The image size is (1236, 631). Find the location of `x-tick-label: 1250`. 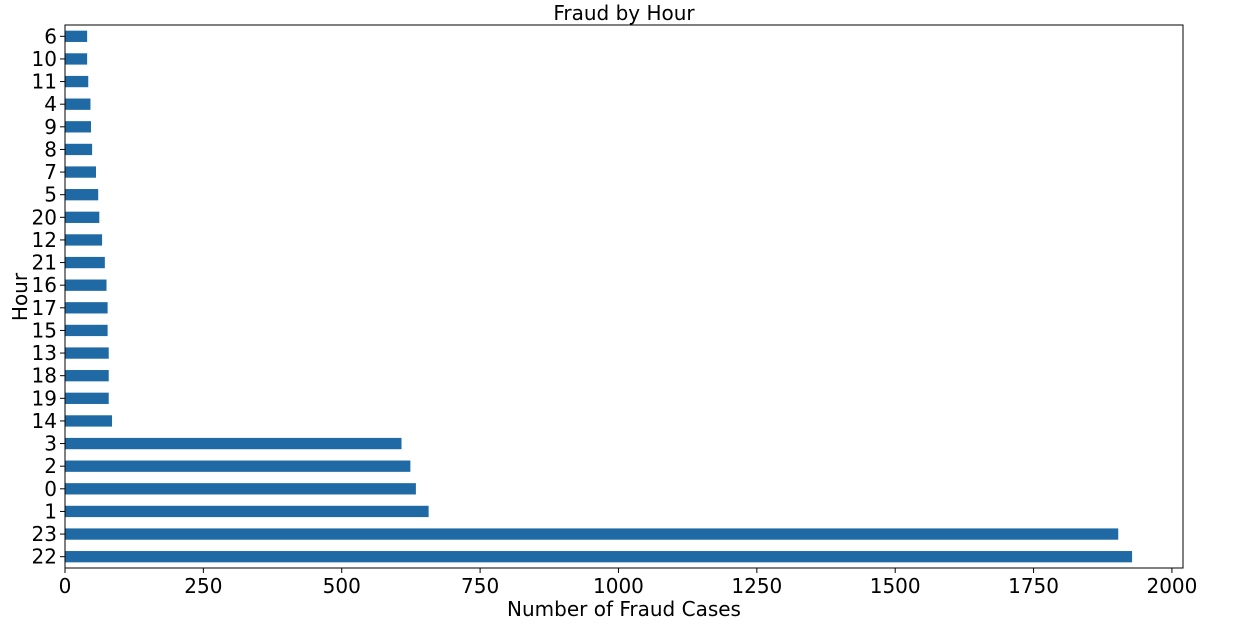

x-tick-label: 1250 is located at coordinates (756, 586).